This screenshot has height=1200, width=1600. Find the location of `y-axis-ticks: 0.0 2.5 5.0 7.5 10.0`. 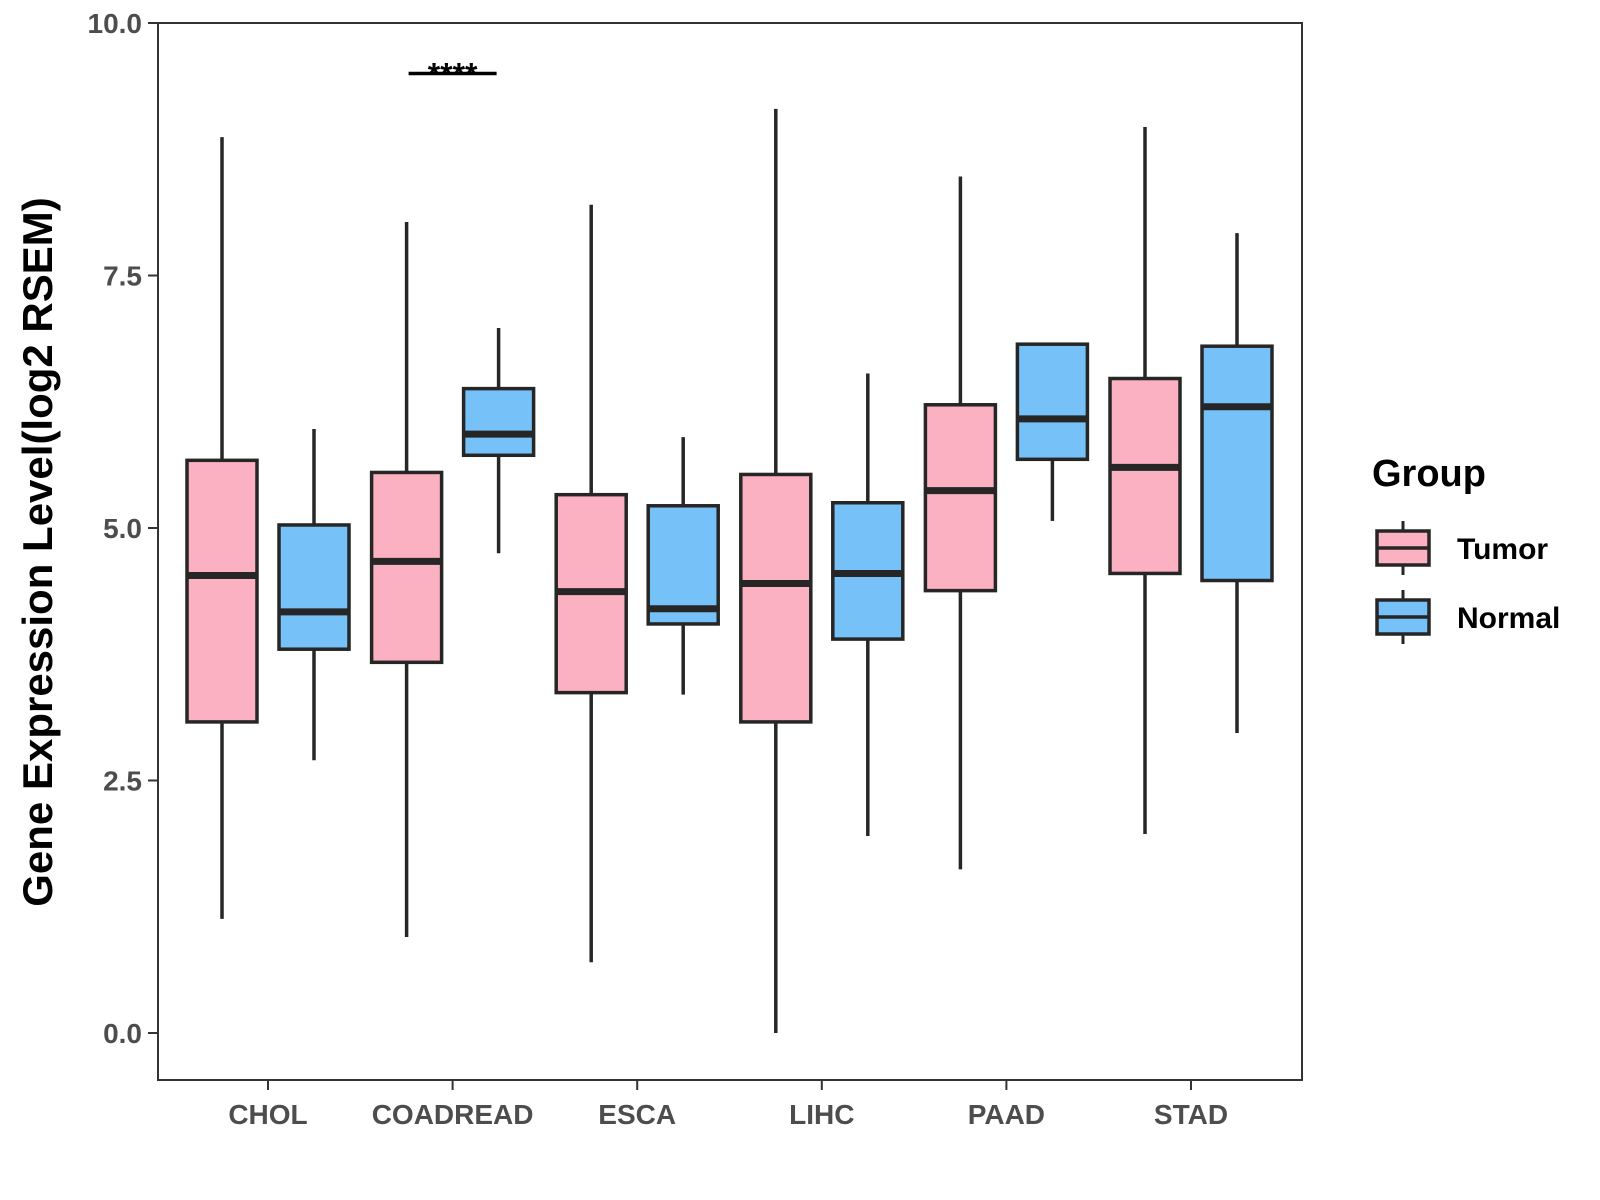

y-axis-ticks: 0.0 2.5 5.0 7.5 10.0 is located at coordinates (123, 528).